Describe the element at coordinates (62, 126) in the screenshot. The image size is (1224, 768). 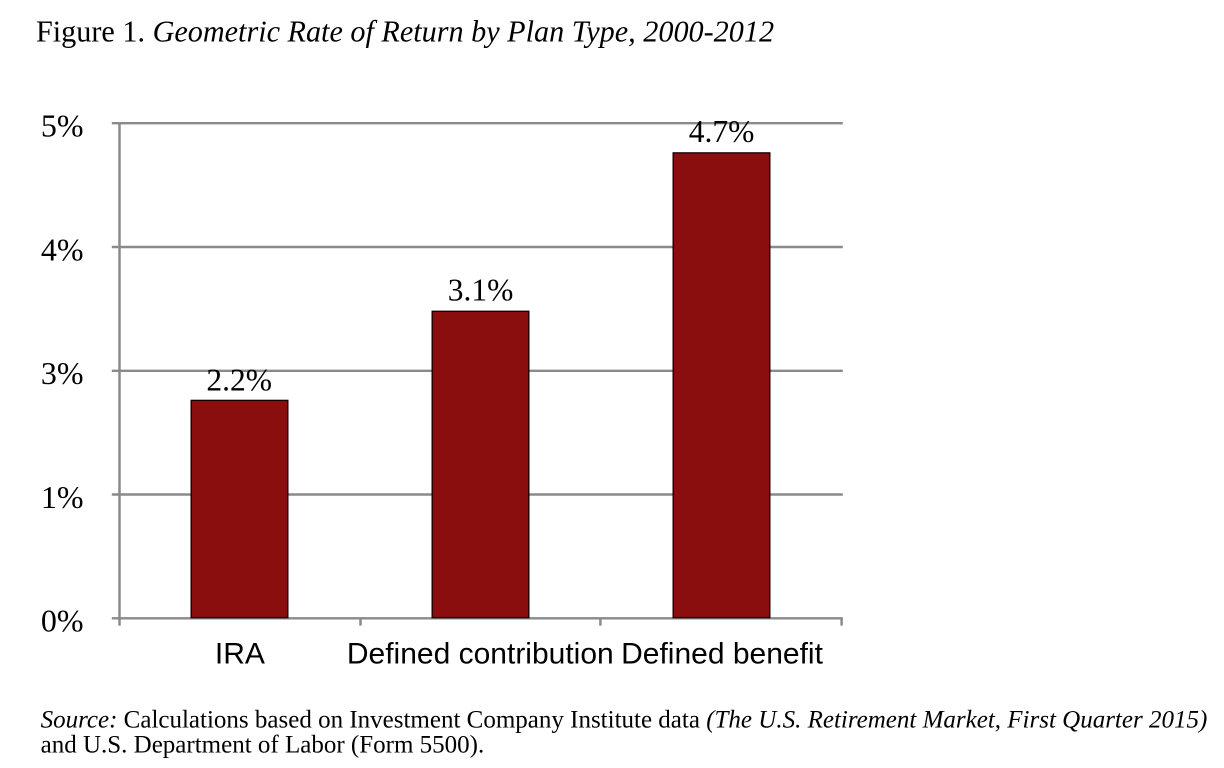
I see `svg-text: 5%` at that location.